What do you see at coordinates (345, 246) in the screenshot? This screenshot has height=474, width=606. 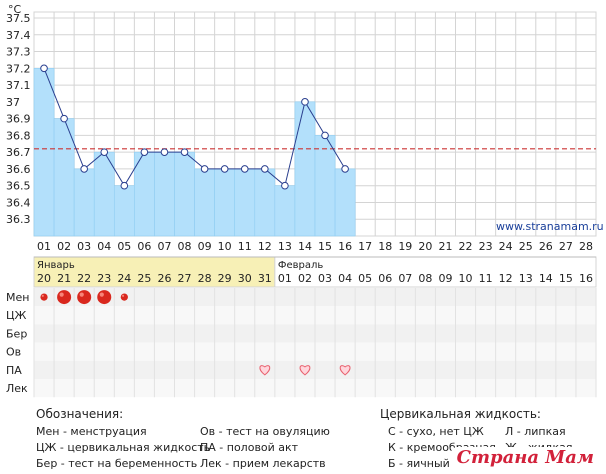 I see `cycle-day-label: 16` at bounding box center [345, 246].